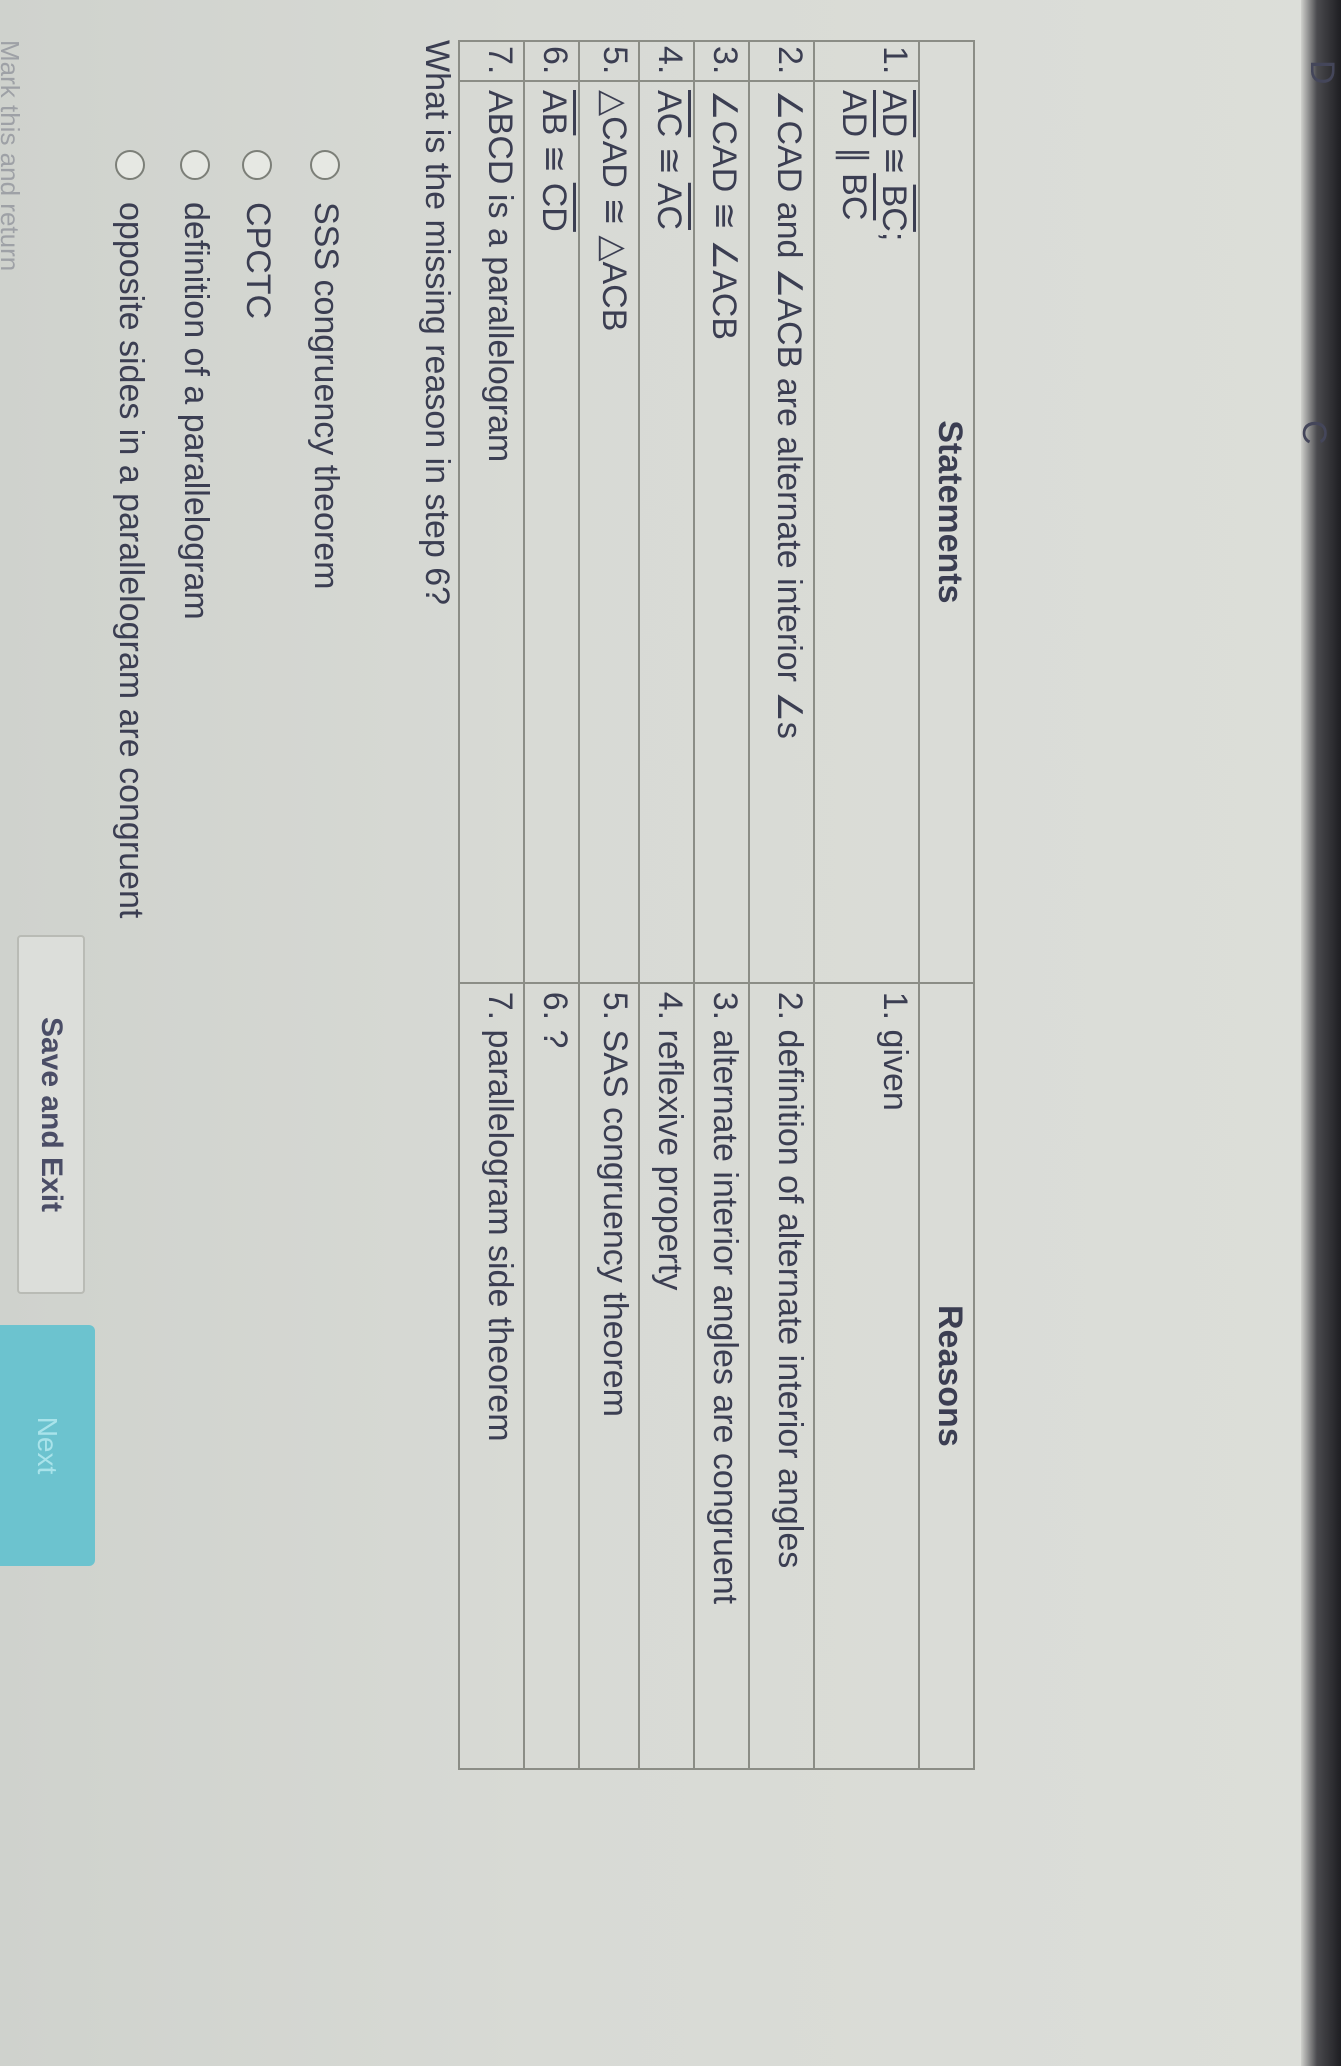  I want to click on proof-row: 4. AC ≅ AC 4. reflexive property, so click(666, 905).